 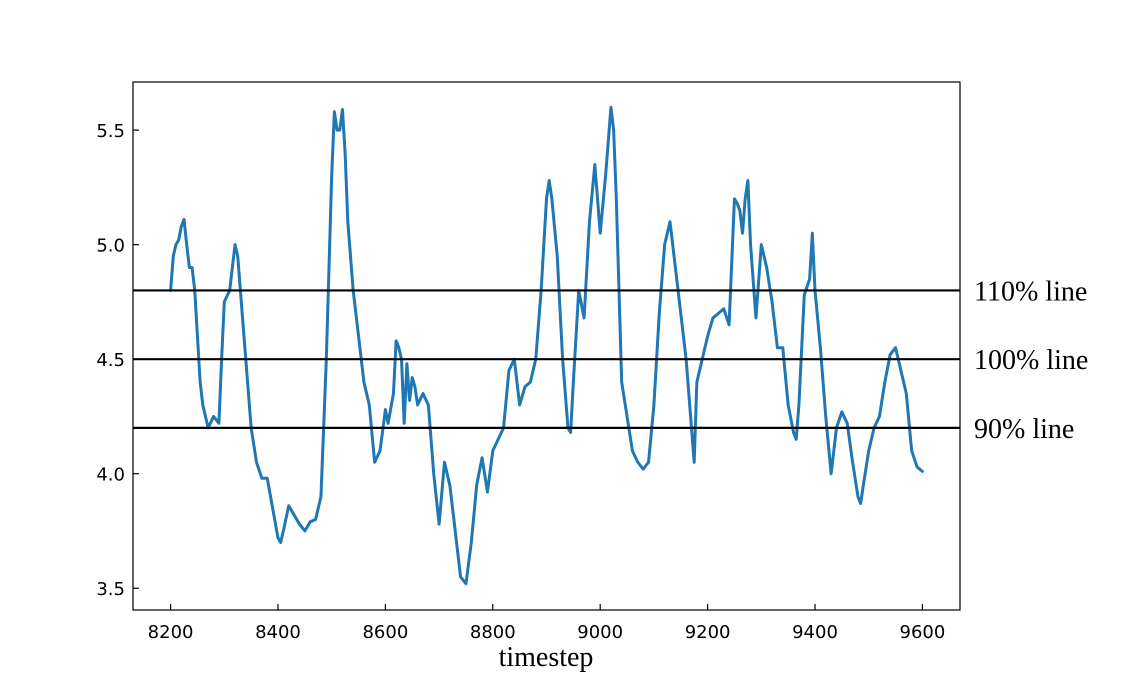 What do you see at coordinates (278, 632) in the screenshot?
I see `x-tick-label: 8400` at bounding box center [278, 632].